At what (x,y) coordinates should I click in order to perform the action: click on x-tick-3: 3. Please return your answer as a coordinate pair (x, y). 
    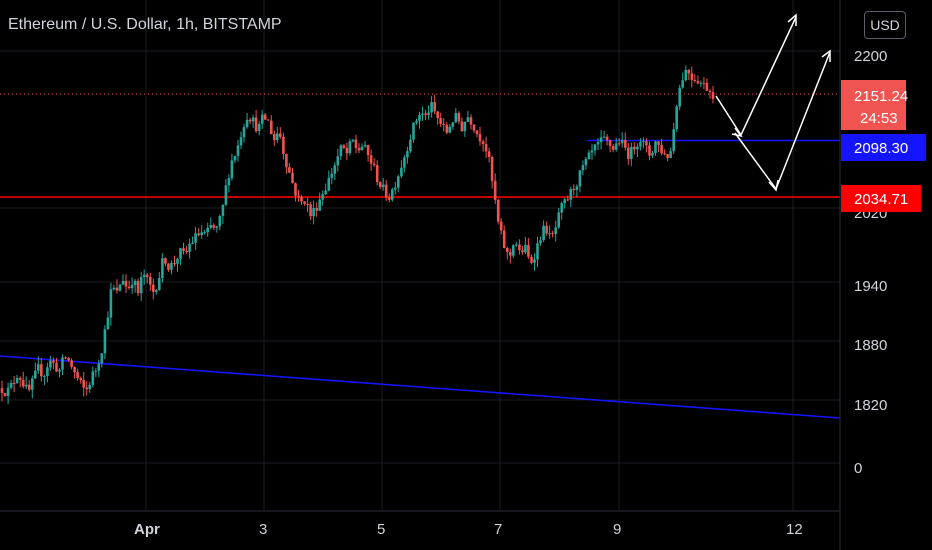
    Looking at the image, I should click on (263, 529).